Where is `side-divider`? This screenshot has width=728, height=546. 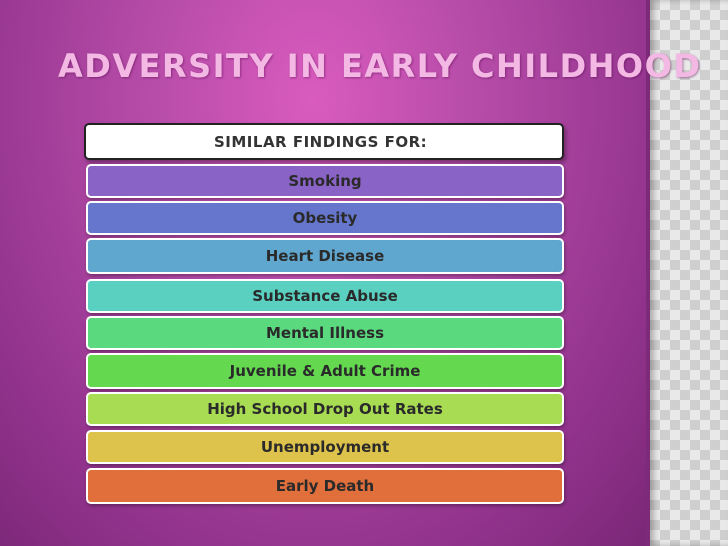 side-divider is located at coordinates (648, 273).